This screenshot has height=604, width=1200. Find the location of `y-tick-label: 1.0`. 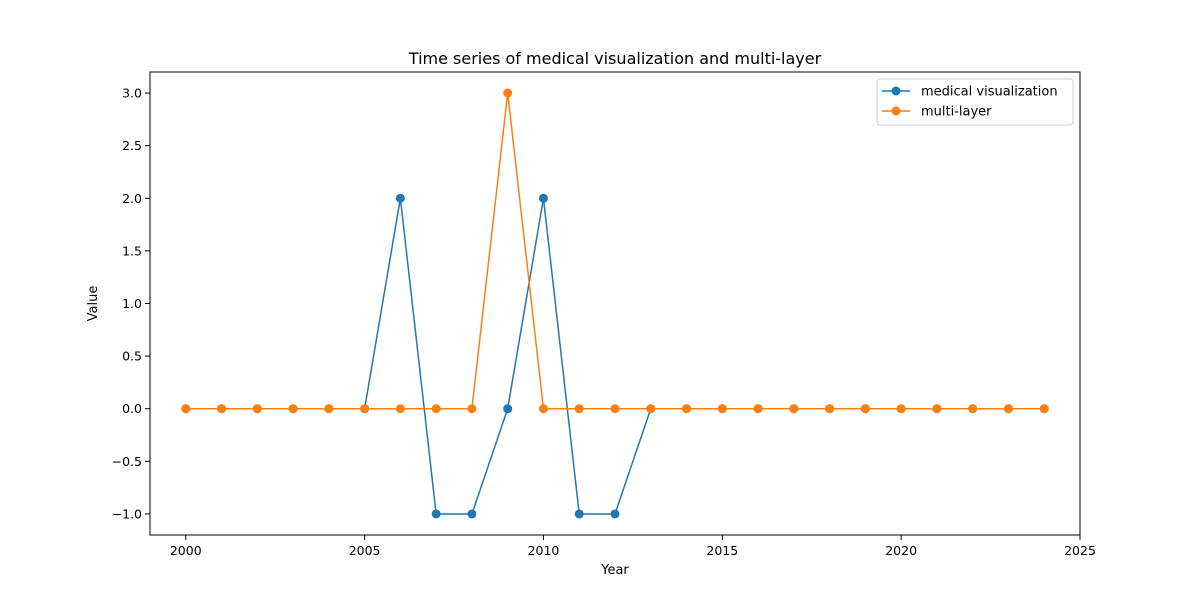

y-tick-label: 1.0 is located at coordinates (132, 303).